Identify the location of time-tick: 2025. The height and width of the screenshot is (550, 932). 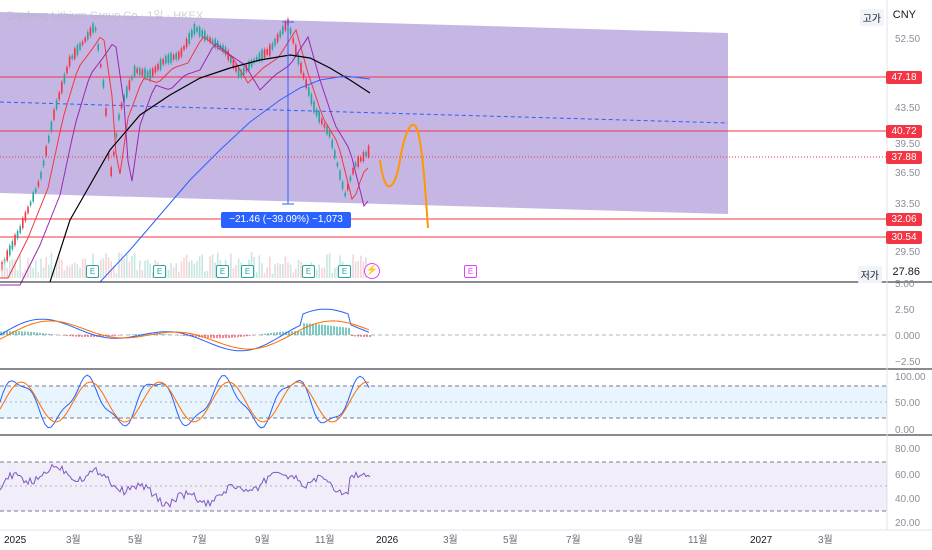
(15, 540).